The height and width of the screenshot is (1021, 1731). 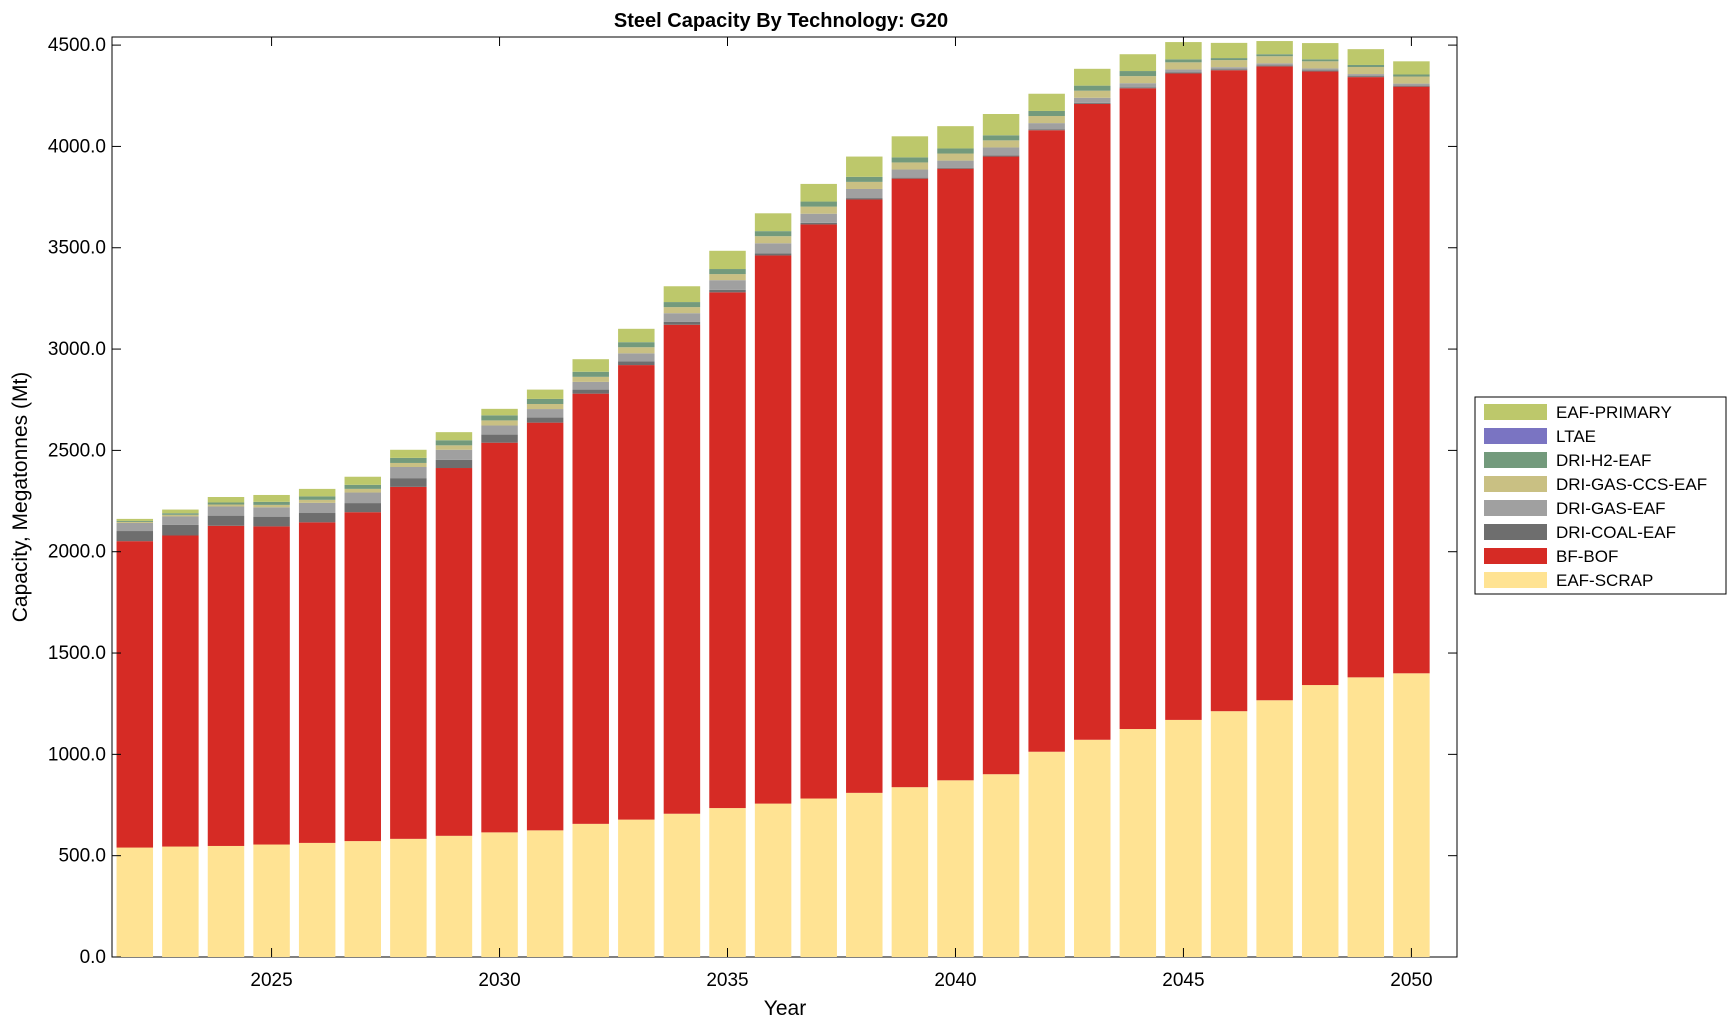 I want to click on bar-eaf-primary-2046, so click(x=1229, y=50).